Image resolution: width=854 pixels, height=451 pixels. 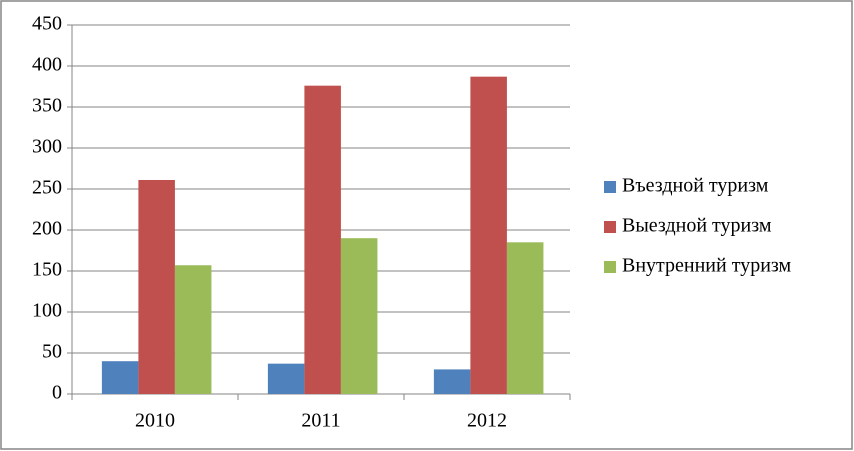 What do you see at coordinates (487, 421) in the screenshot?
I see `x-tick-label: 2012` at bounding box center [487, 421].